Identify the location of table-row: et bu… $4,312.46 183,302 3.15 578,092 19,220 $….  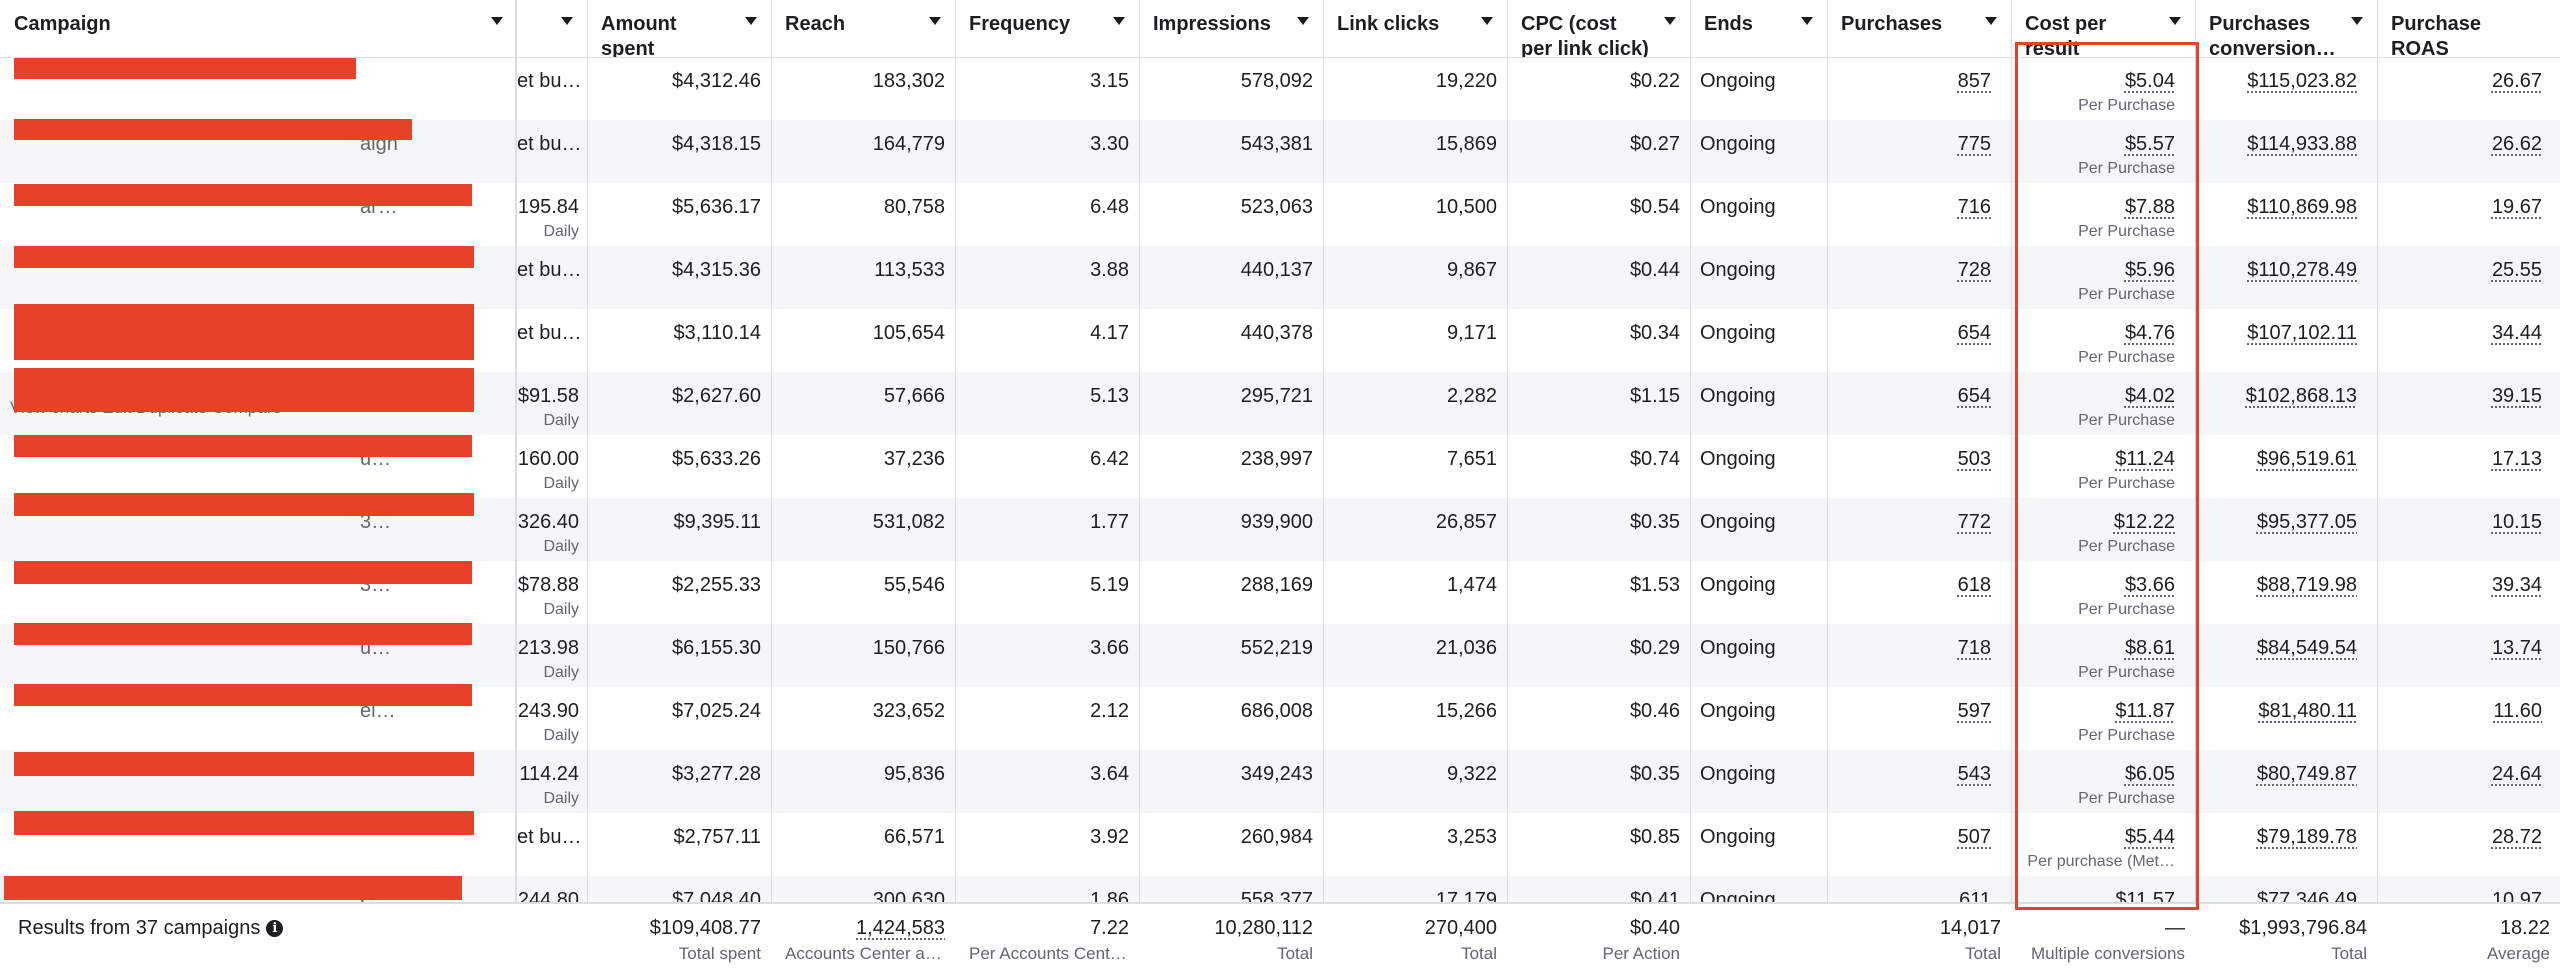
(1280, 88).